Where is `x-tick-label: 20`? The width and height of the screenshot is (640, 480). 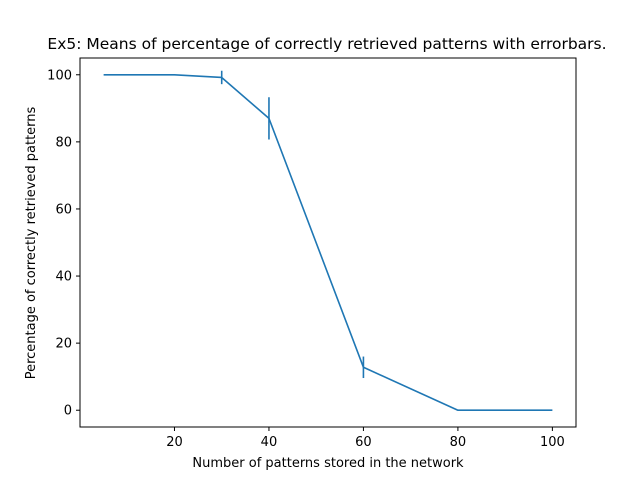 x-tick-label: 20 is located at coordinates (174, 442).